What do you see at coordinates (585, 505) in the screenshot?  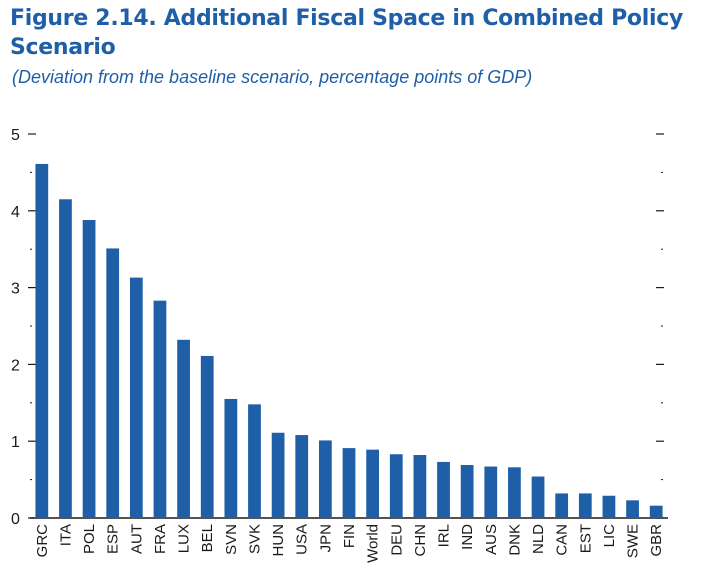 I see `bar-est` at bounding box center [585, 505].